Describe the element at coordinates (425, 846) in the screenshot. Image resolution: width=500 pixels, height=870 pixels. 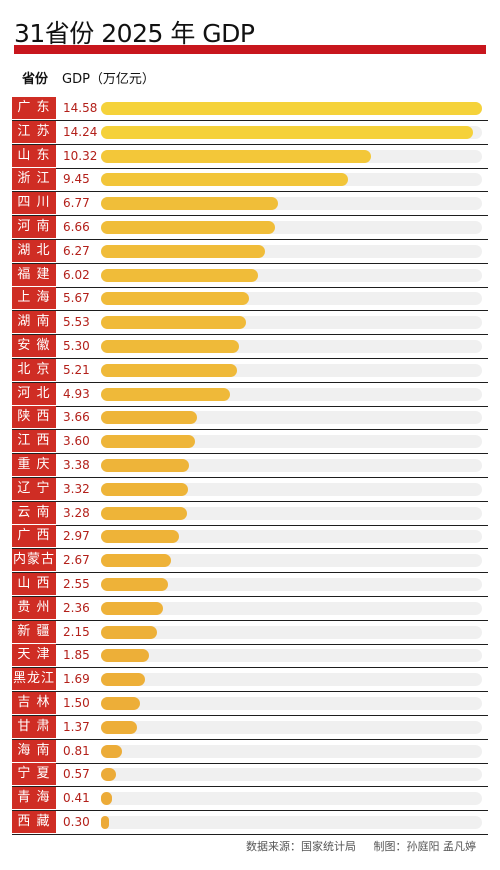
I see `chart-credit: 制图：孙庭阳 孟凡婷` at that location.